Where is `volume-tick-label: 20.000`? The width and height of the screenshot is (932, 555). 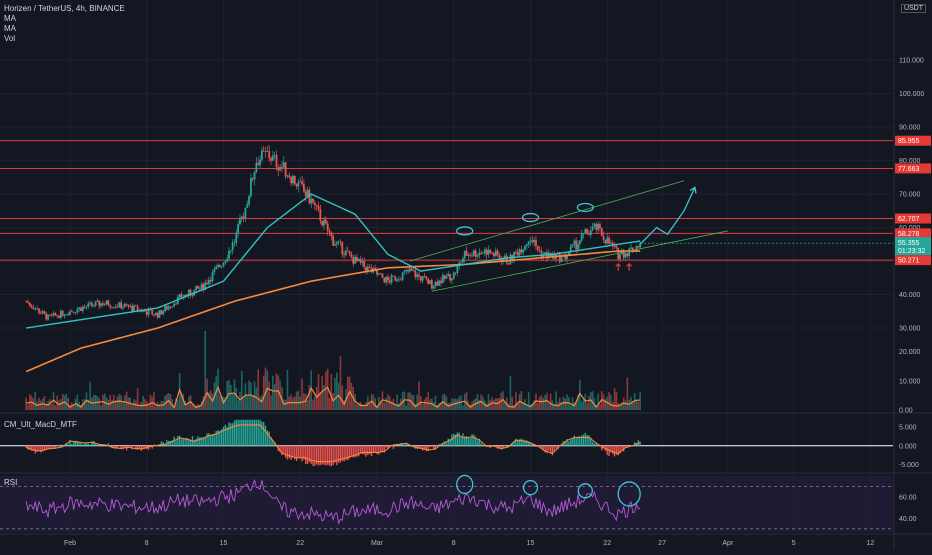 volume-tick-label: 20.000 is located at coordinates (910, 352).